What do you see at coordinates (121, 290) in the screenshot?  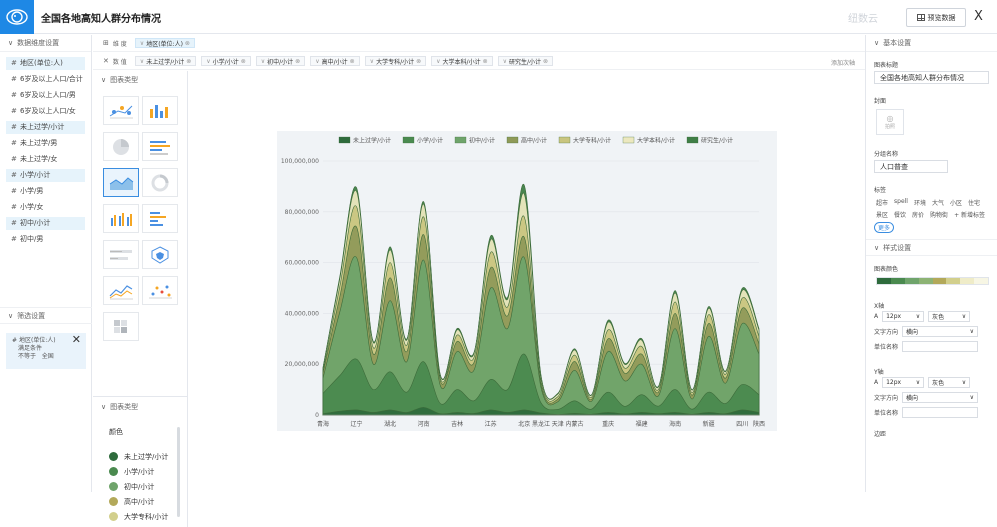 I see `line-chart-option` at bounding box center [121, 290].